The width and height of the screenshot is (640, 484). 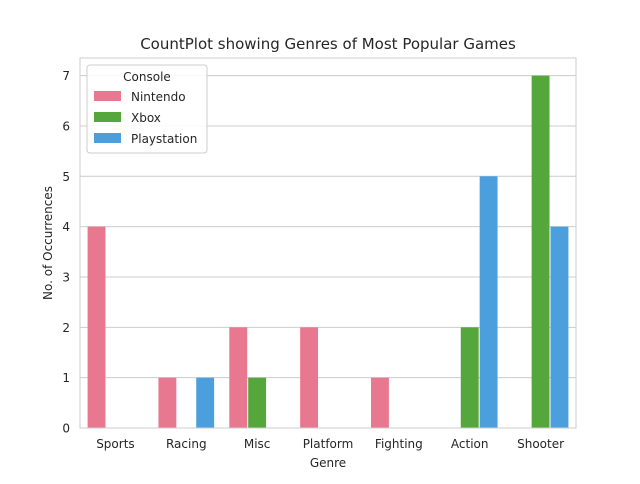 I want to click on y-tick-label: 6, so click(x=66, y=126).